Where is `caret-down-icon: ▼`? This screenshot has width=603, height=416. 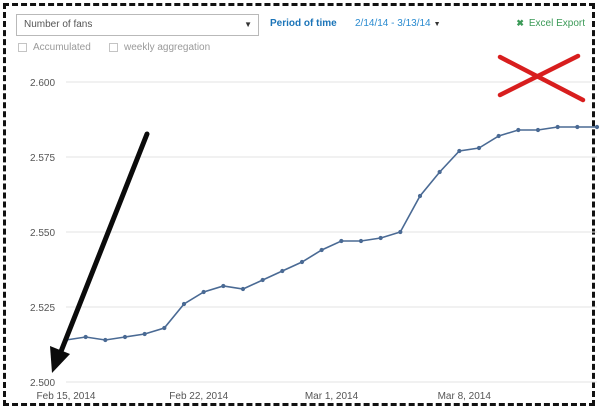 caret-down-icon: ▼ is located at coordinates (437, 24).